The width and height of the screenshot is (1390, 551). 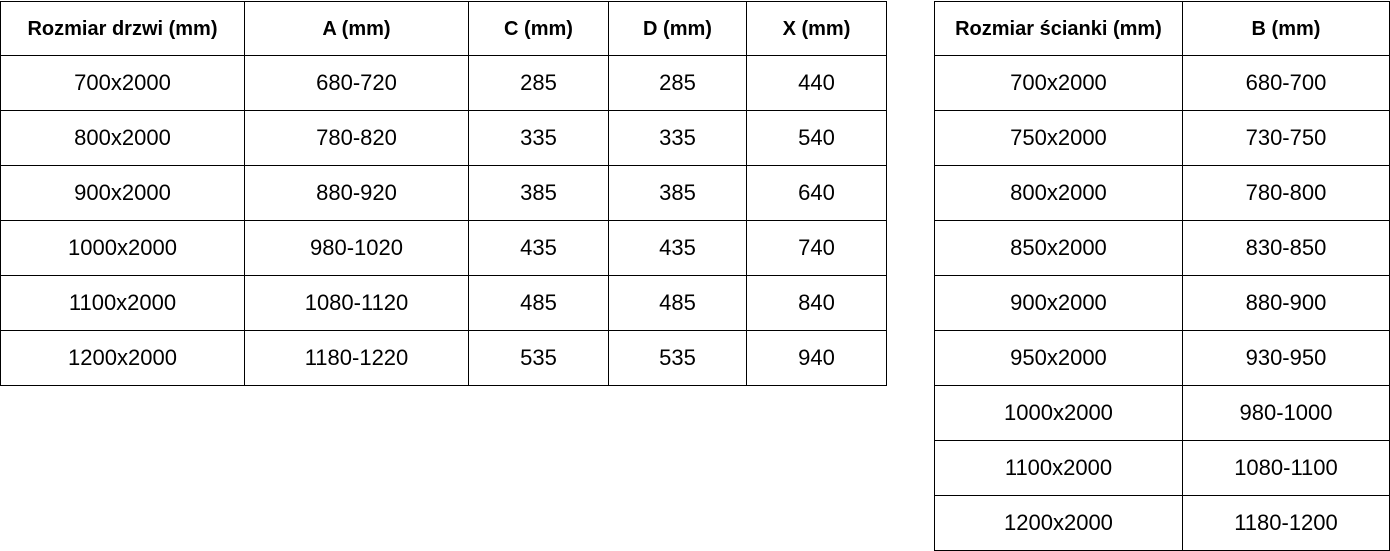 I want to click on door-cell-c: 385, so click(x=538, y=193).